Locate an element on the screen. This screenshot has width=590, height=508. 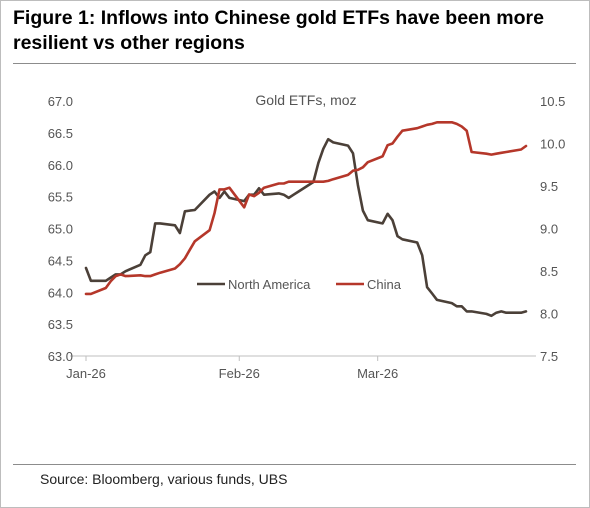
legend: North America China is located at coordinates (299, 284).